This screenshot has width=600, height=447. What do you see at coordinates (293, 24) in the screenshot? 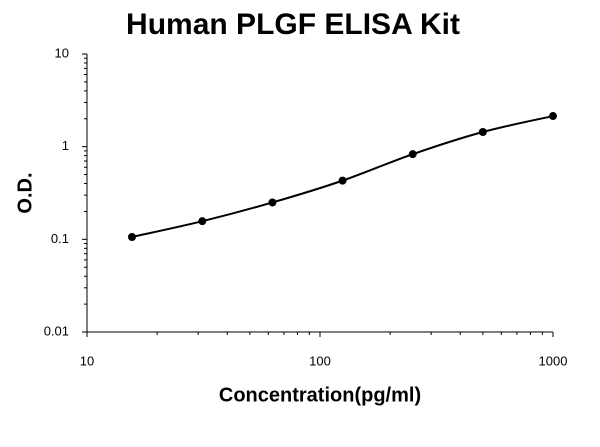
I see `chart-title: Human PLGF ELISA Kit` at bounding box center [293, 24].